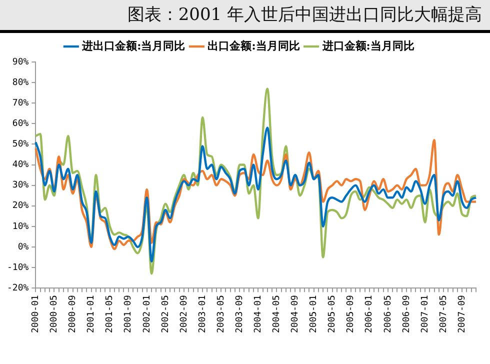  Describe the element at coordinates (36, 314) in the screenshot. I see `x-tick-label: 2000-01` at that location.